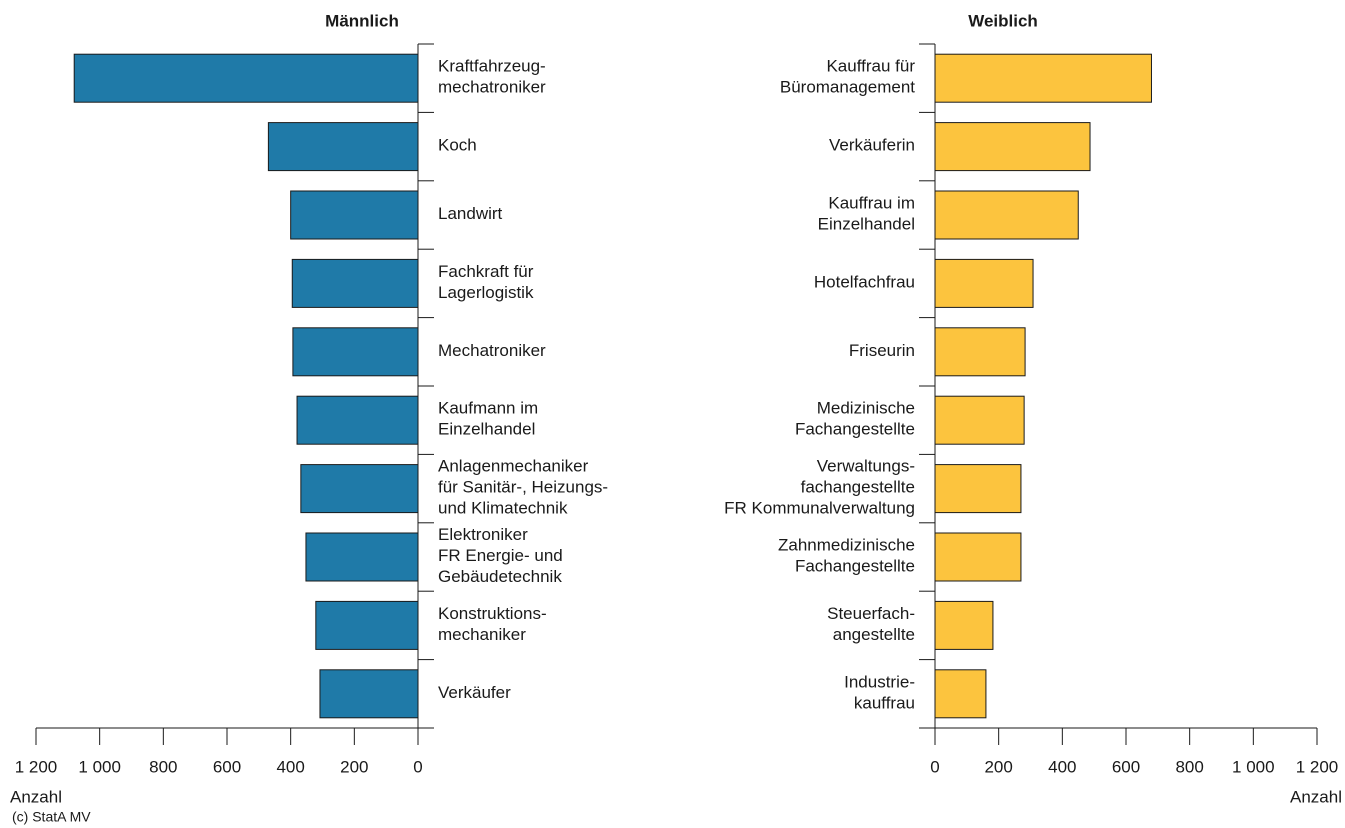 The width and height of the screenshot is (1345, 828). I want to click on category-label: Landwirt, so click(470, 213).